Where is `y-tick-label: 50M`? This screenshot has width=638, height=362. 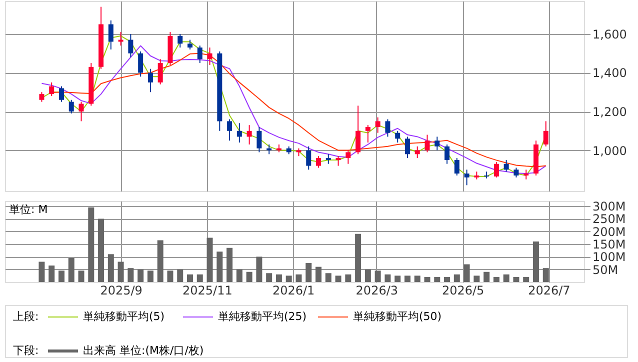 y-tick-label: 50M is located at coordinates (605, 269).